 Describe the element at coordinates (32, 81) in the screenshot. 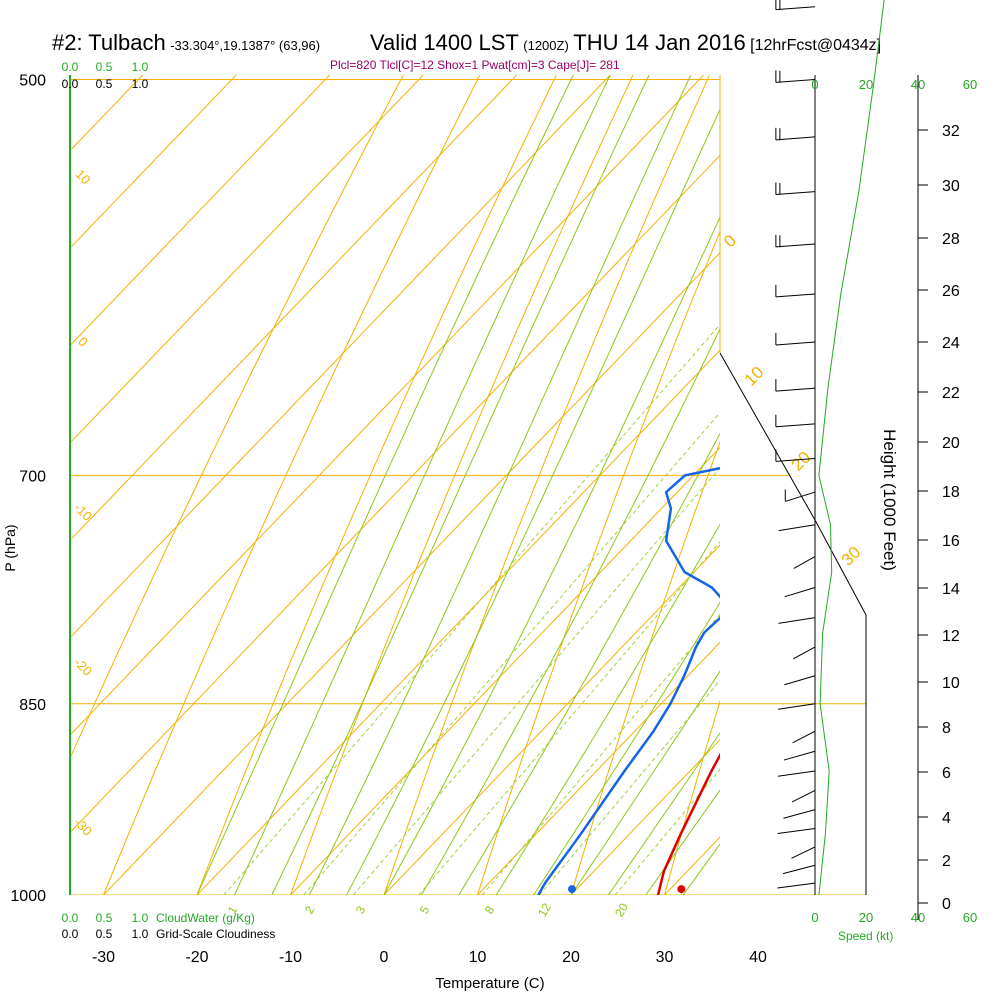

I see `pressure-tick-label: 500` at that location.